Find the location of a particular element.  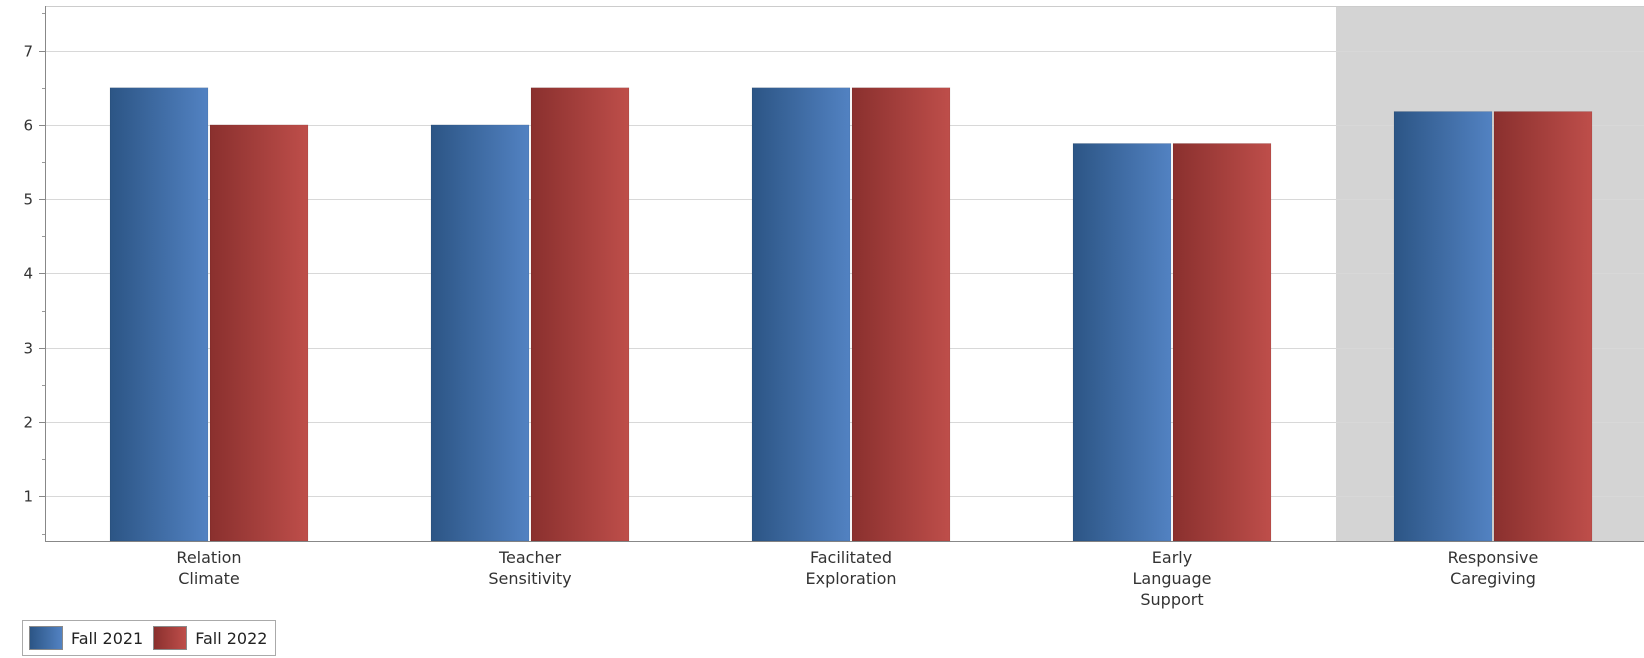

legend-swatch-fall-2021 is located at coordinates (46, 638).